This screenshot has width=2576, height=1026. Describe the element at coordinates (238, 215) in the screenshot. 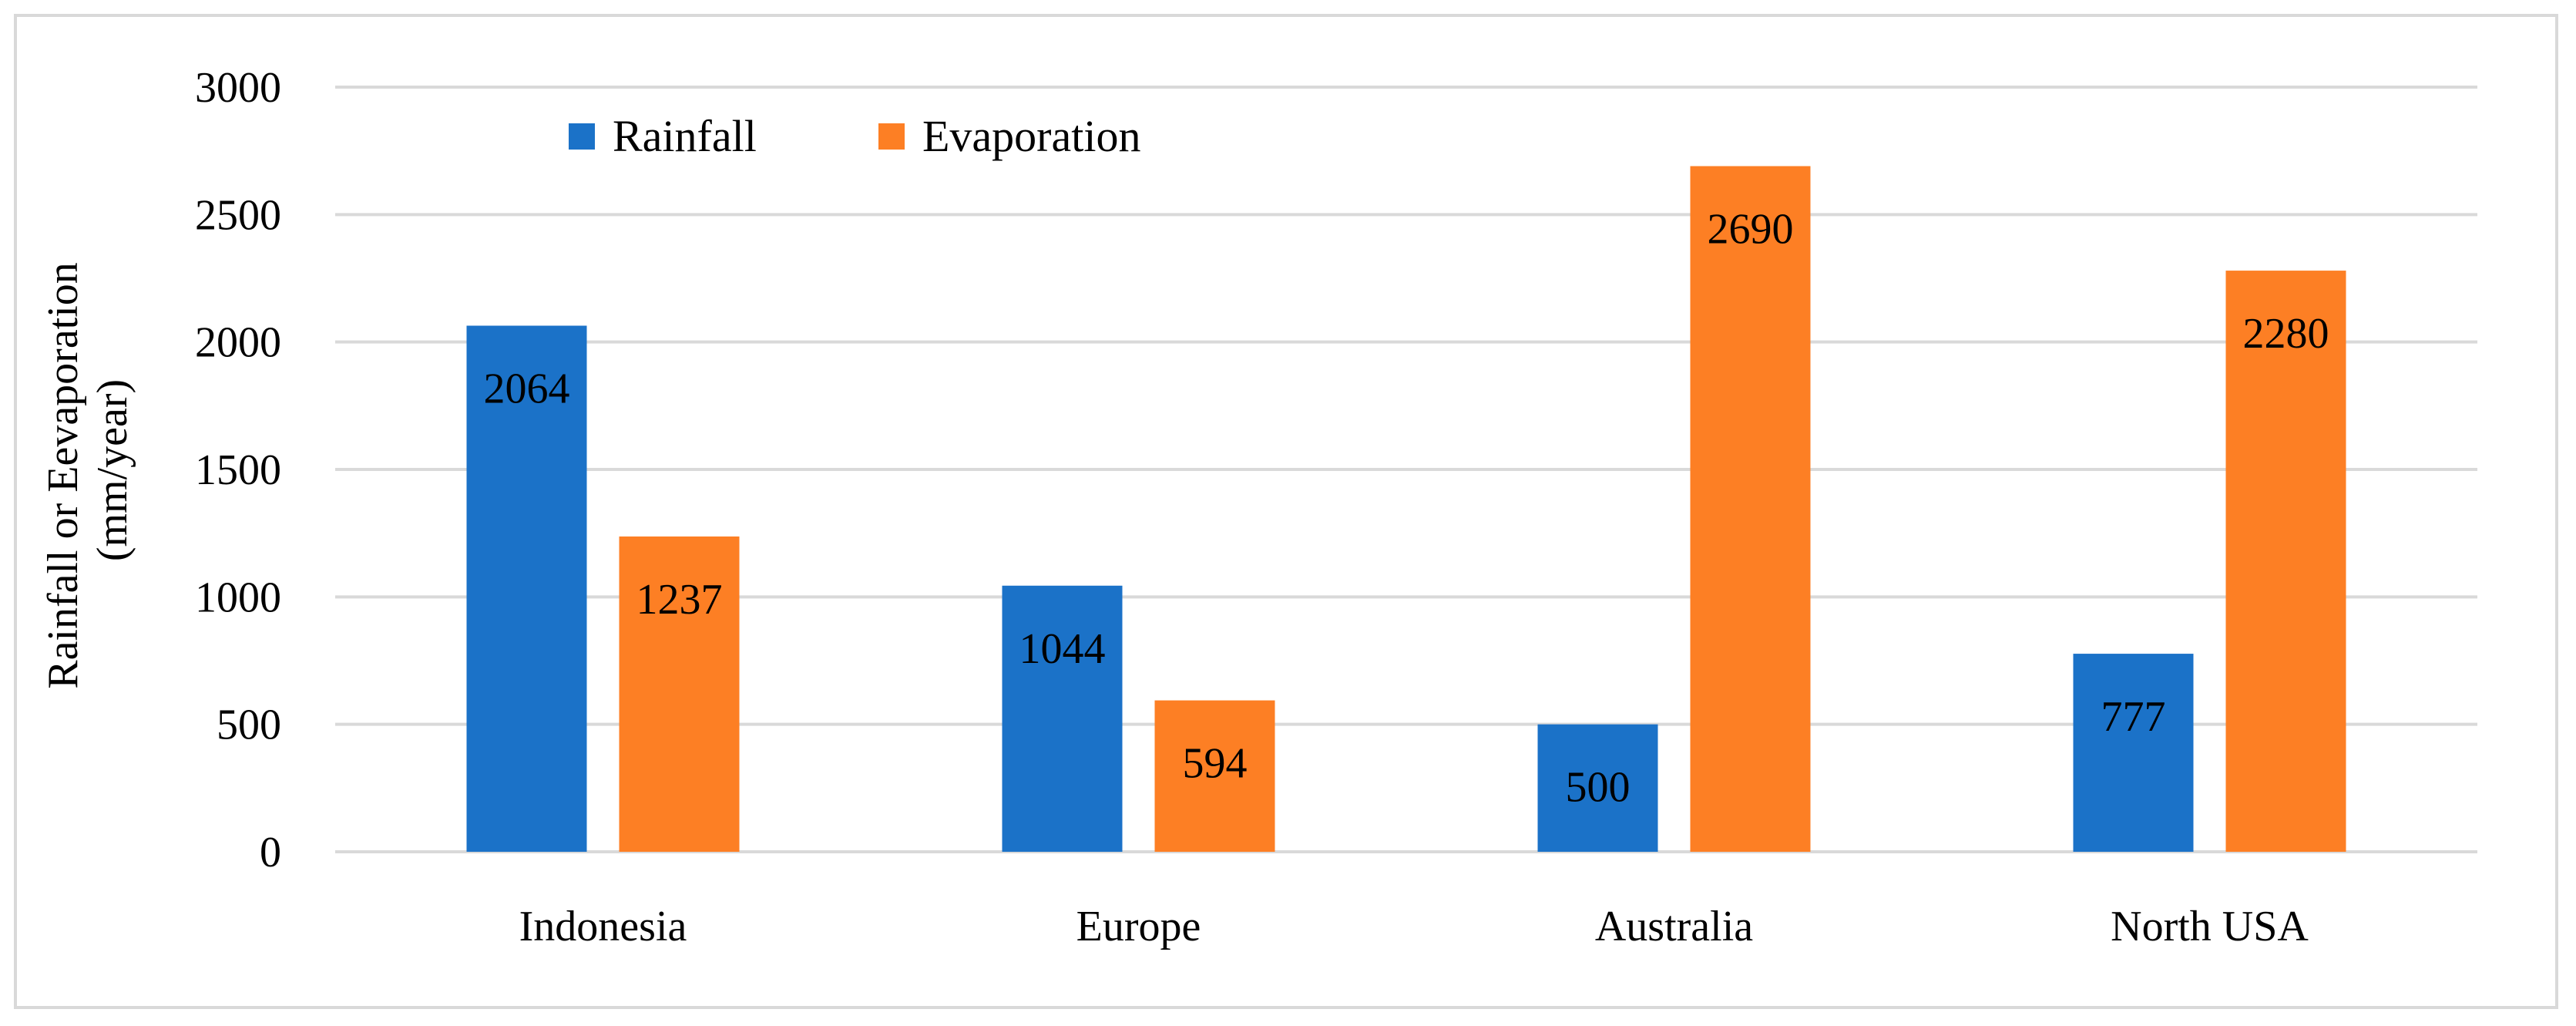

I see `y-tick-label: 2500` at that location.